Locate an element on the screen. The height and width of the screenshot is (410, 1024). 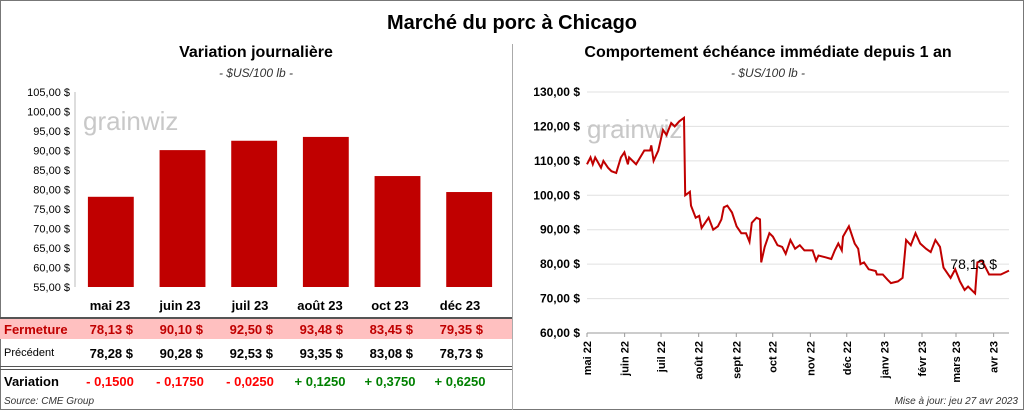
table-header-row: mai 23 juin 23 juil 23 août 23 oct 23 déc 23 is located at coordinates (256, 305).